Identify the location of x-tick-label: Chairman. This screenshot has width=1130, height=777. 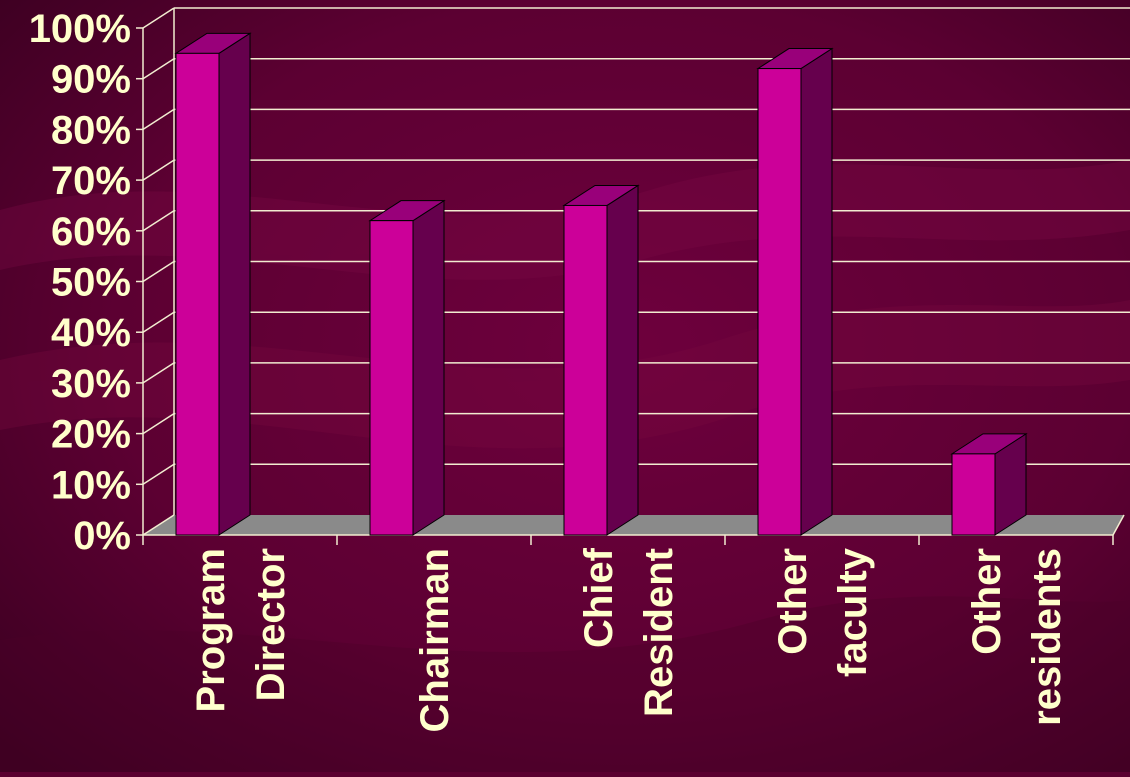
(435, 640).